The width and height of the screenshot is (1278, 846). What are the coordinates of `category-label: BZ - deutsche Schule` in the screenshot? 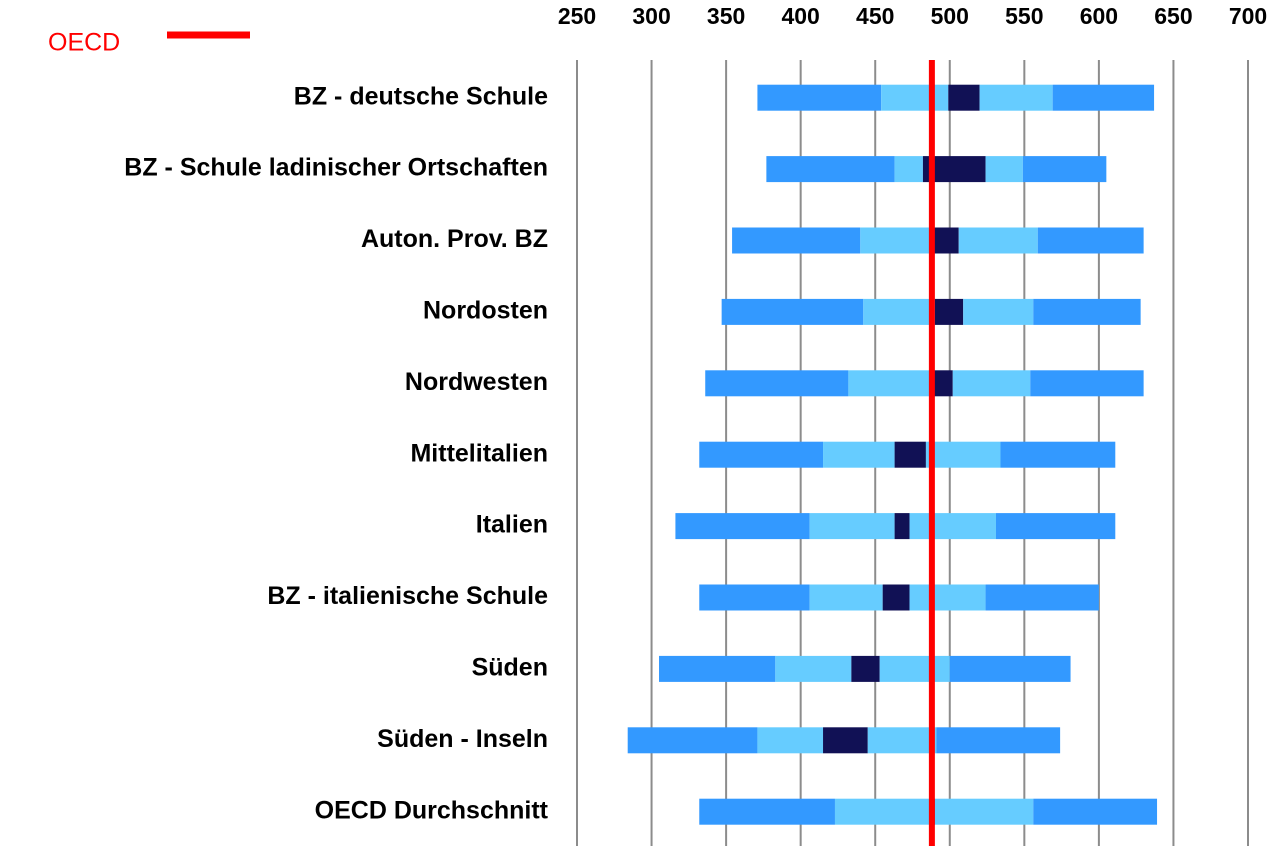 It's located at (421, 96).